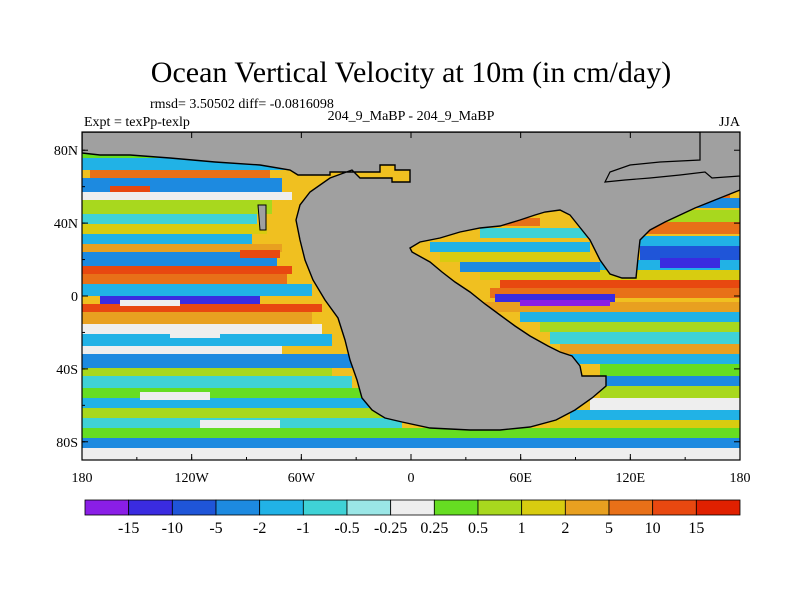 The height and width of the screenshot is (600, 800). I want to click on y-tick-label: 80S, so click(67, 443).